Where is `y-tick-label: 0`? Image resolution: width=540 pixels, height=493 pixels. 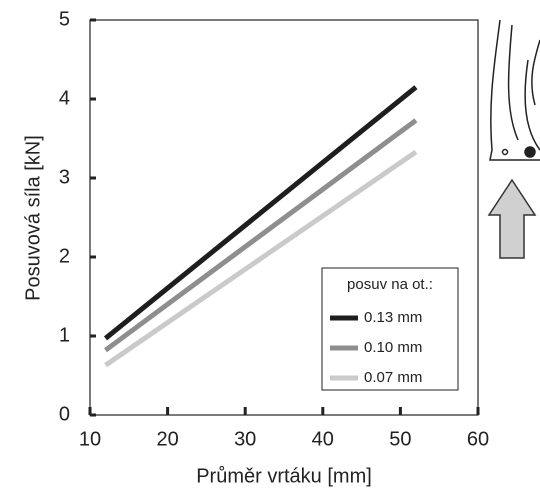 y-tick-label: 0 is located at coordinates (64, 414).